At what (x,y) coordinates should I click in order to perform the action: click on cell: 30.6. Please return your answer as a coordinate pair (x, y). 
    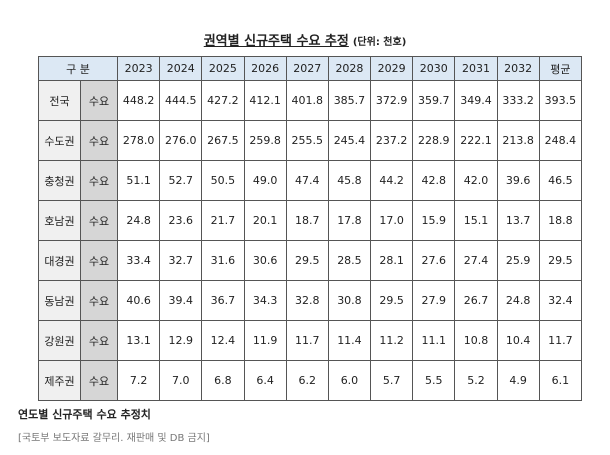
    Looking at the image, I should click on (265, 260).